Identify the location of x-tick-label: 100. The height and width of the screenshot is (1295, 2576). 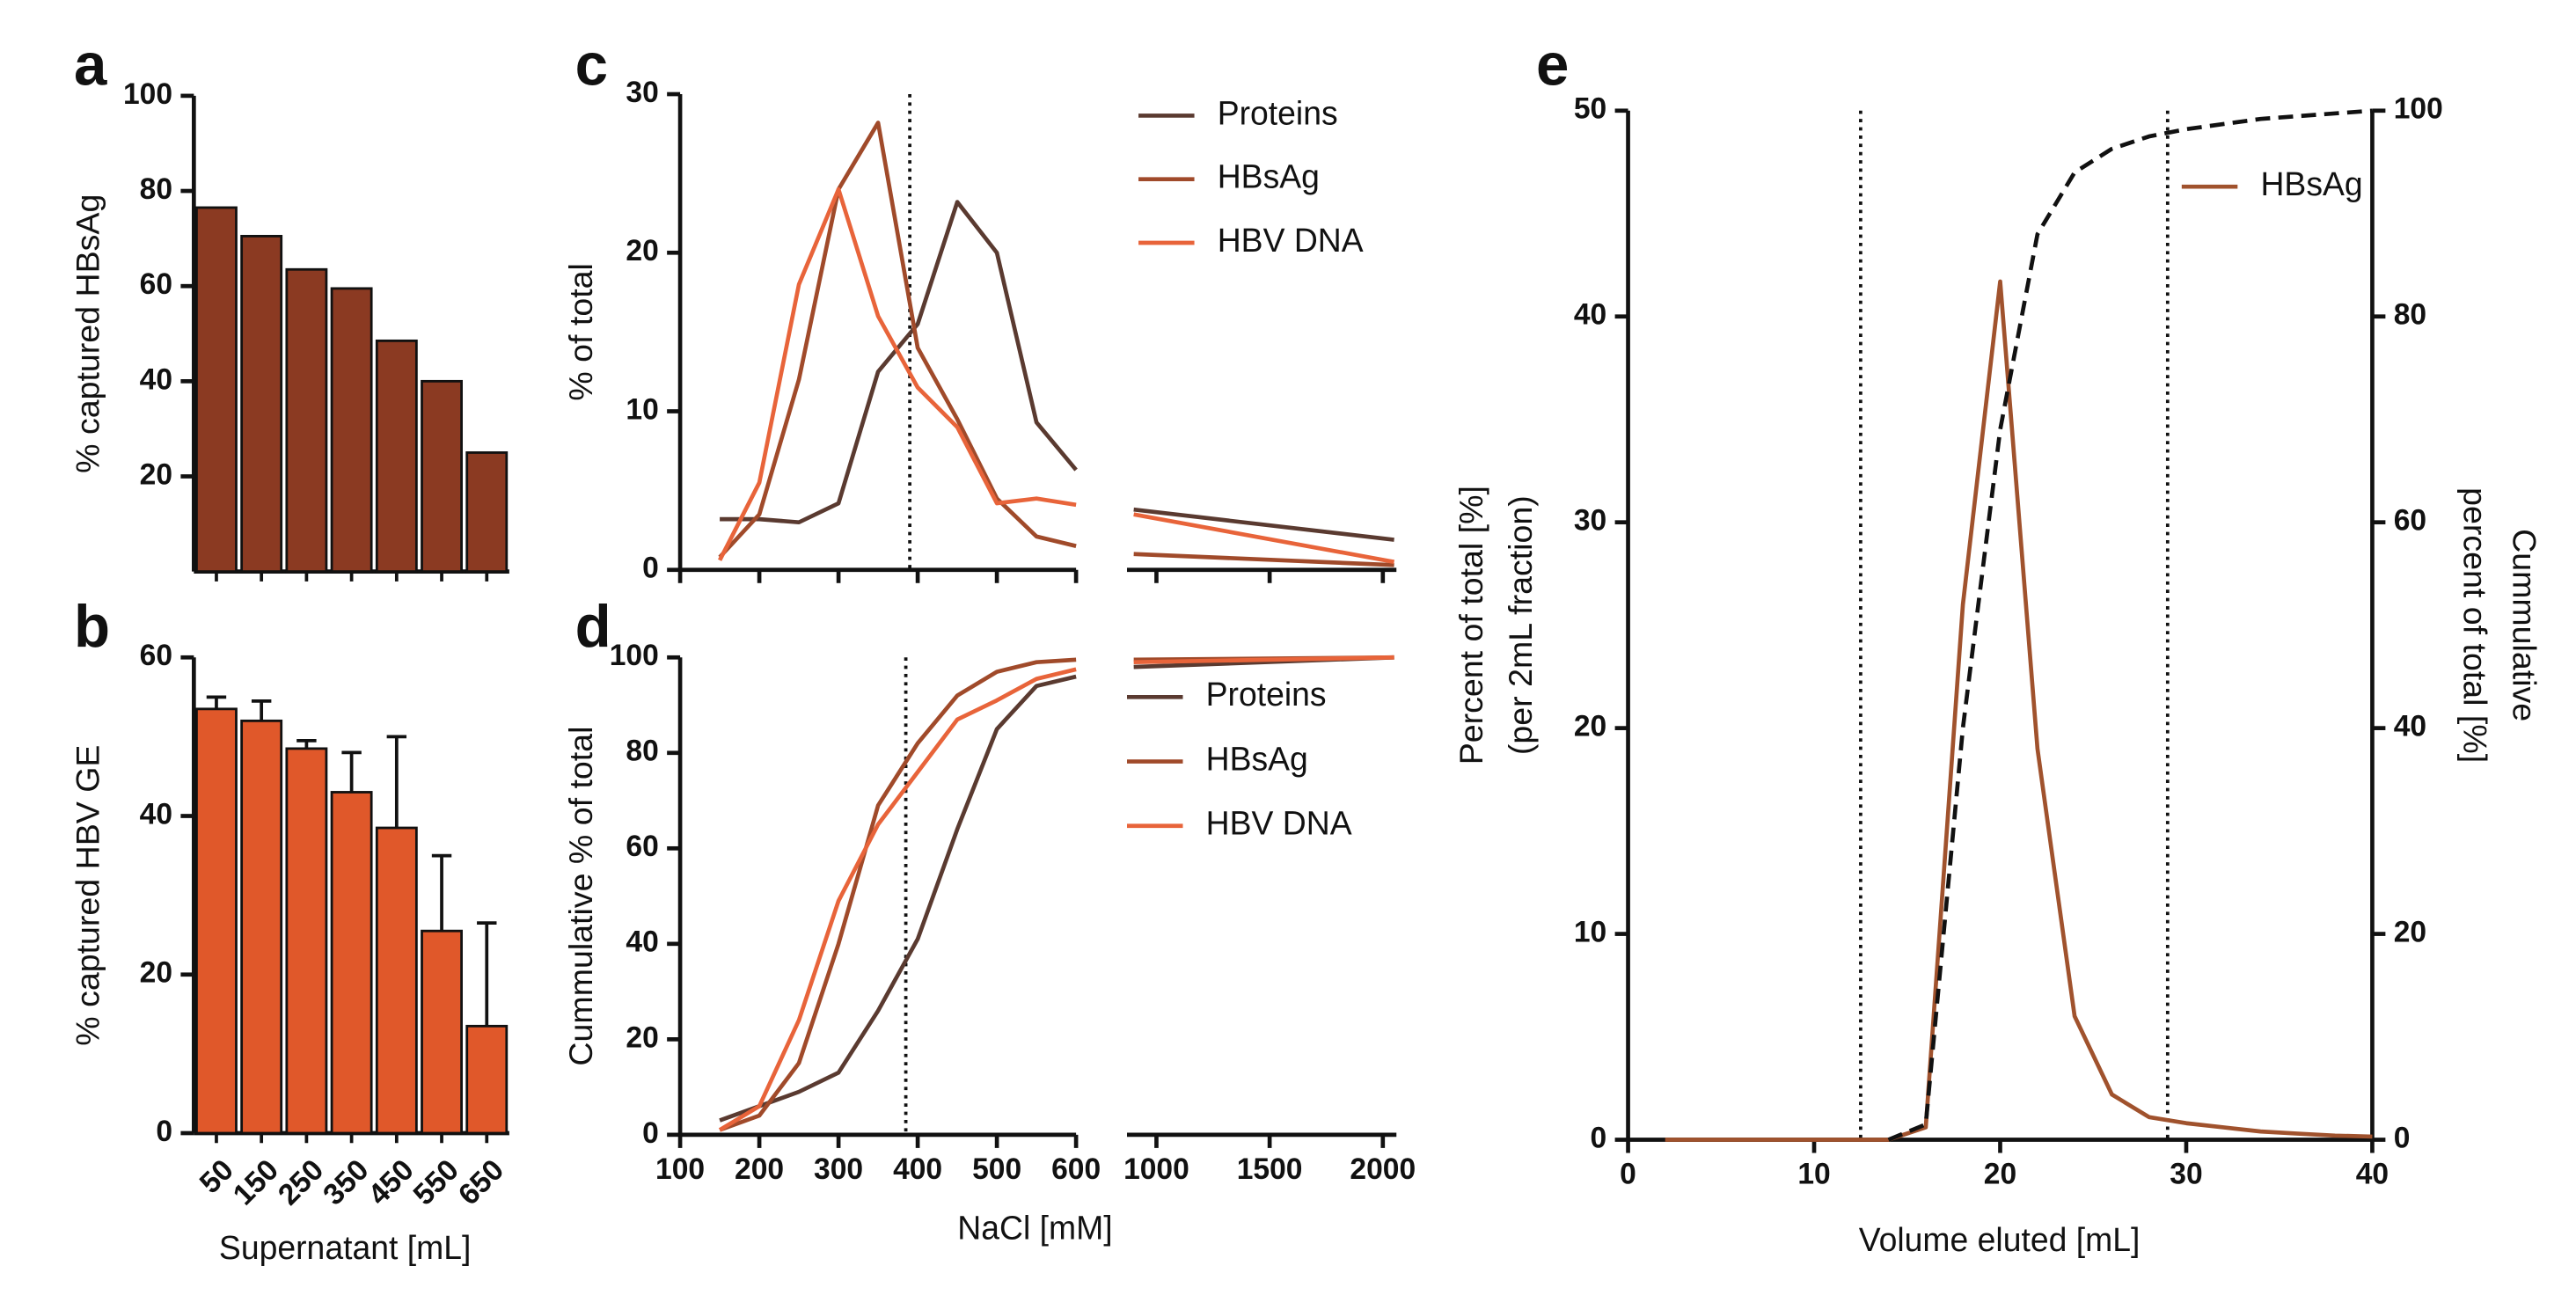
(680, 1169).